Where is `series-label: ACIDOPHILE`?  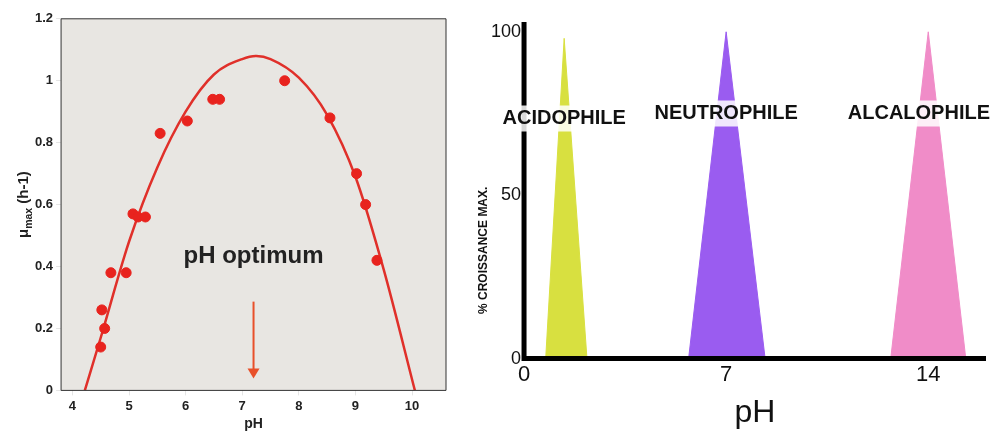
series-label: ACIDOPHILE is located at coordinates (564, 116).